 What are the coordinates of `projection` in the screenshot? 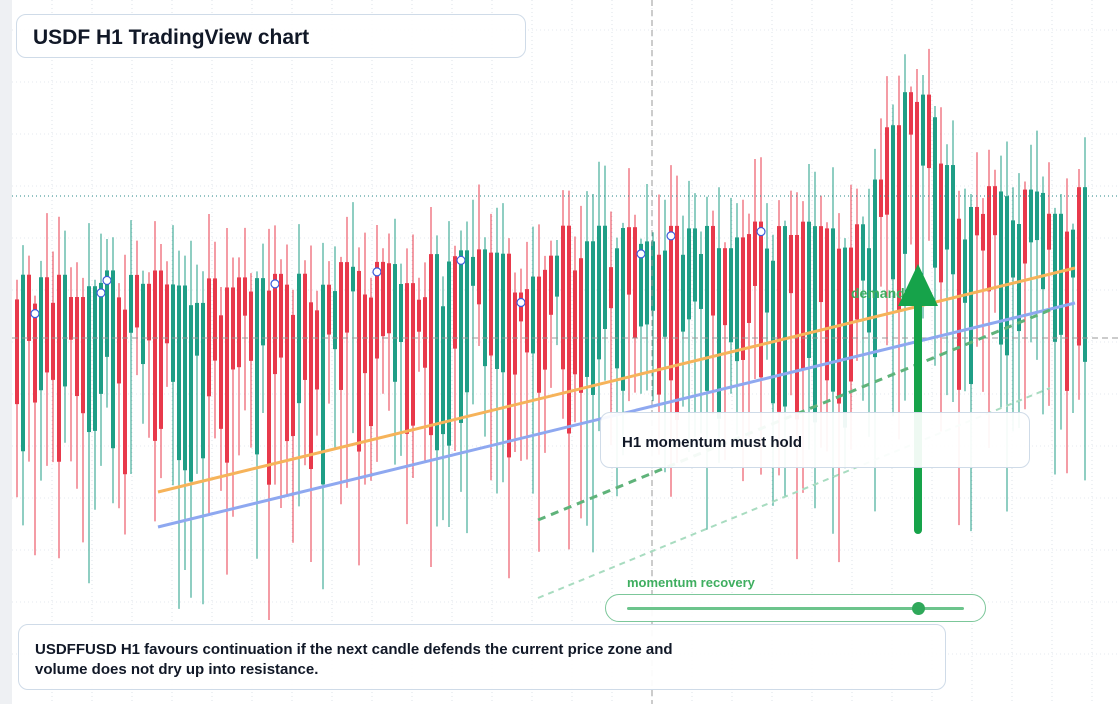 It's located at (794, 493).